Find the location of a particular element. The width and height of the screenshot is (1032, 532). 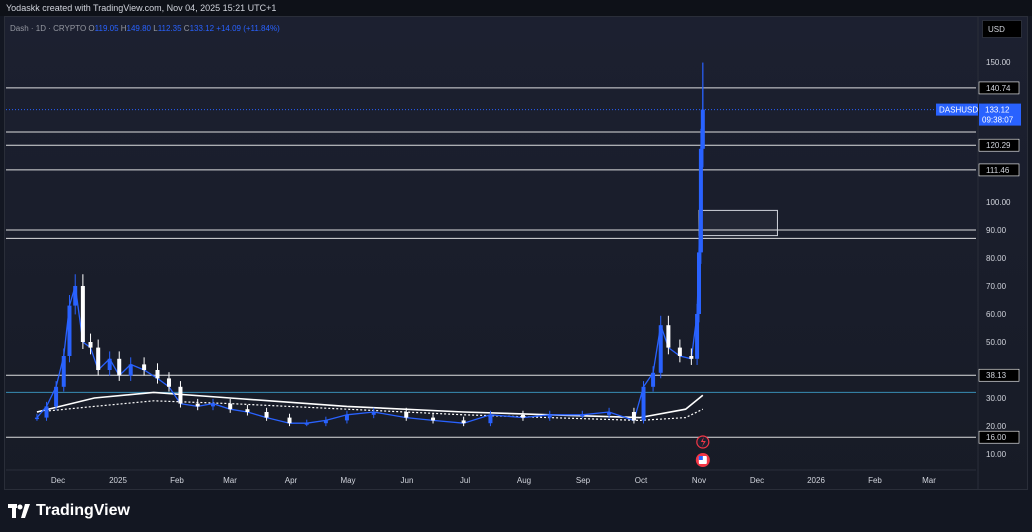

y-tick-label: 70.00 is located at coordinates (996, 286).